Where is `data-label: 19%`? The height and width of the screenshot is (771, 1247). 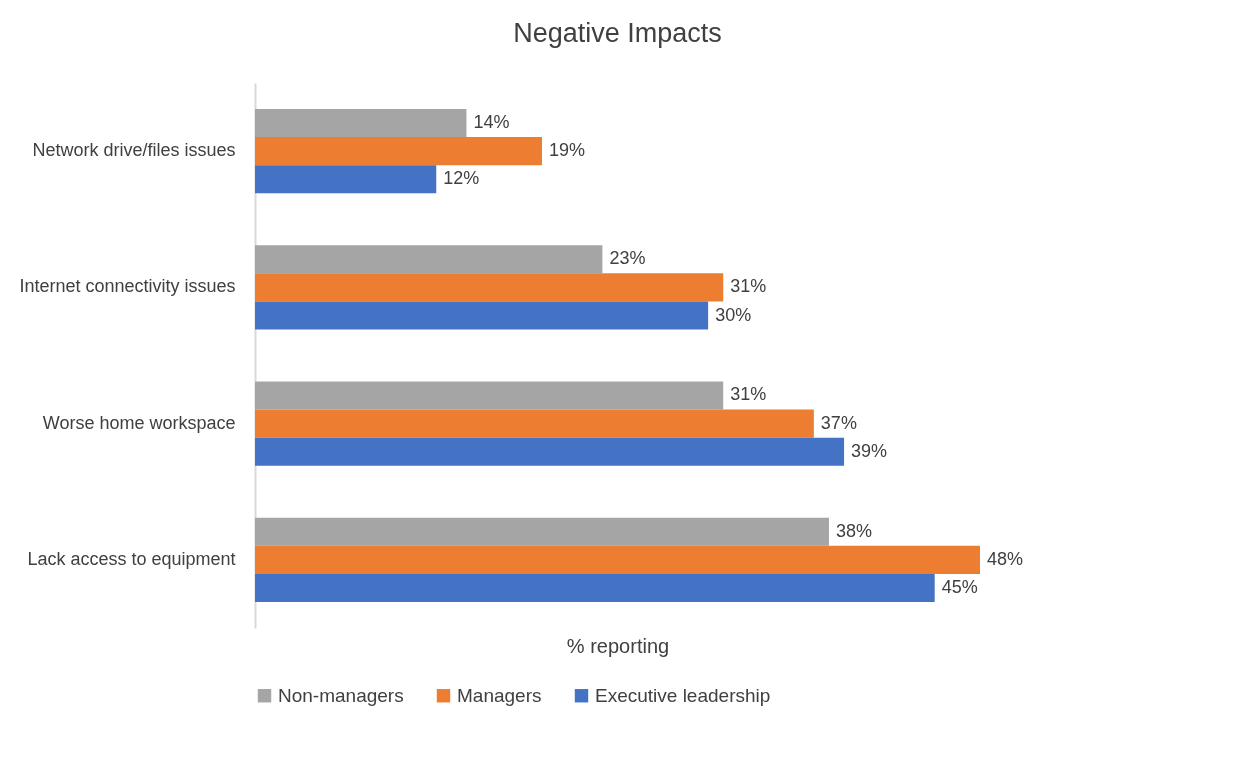
data-label: 19% is located at coordinates (567, 150).